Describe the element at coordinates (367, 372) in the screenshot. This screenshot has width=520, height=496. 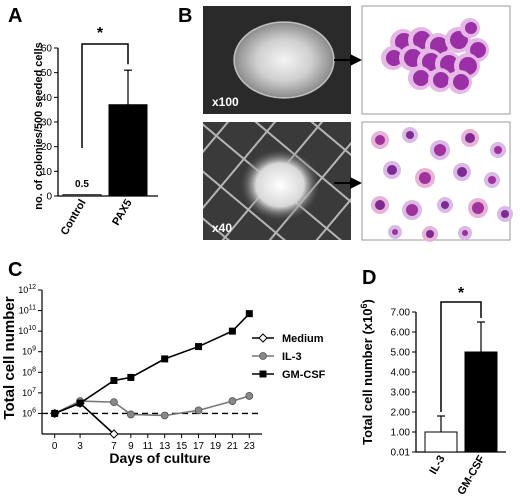
I see `panel-d-ylabel: Total cell number (x106)` at that location.